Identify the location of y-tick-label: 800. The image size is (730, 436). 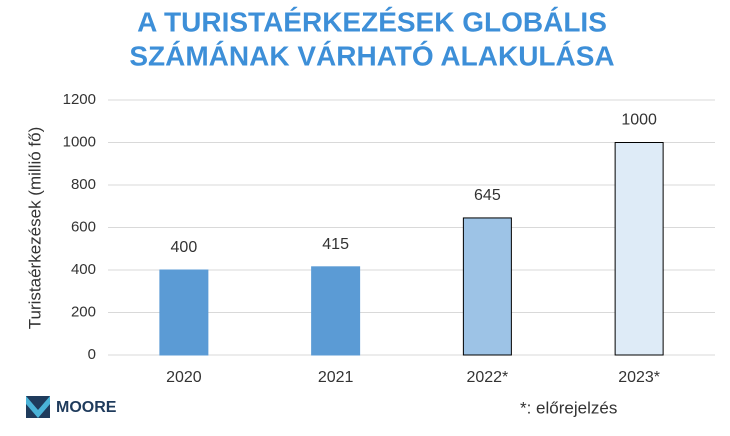
(83, 184).